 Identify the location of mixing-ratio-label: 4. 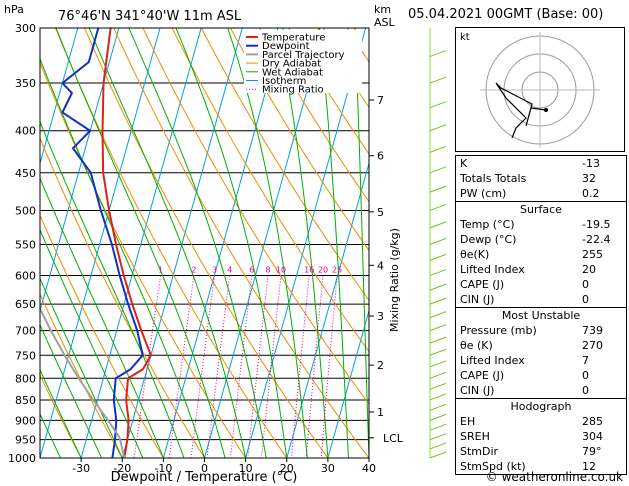
(229, 270).